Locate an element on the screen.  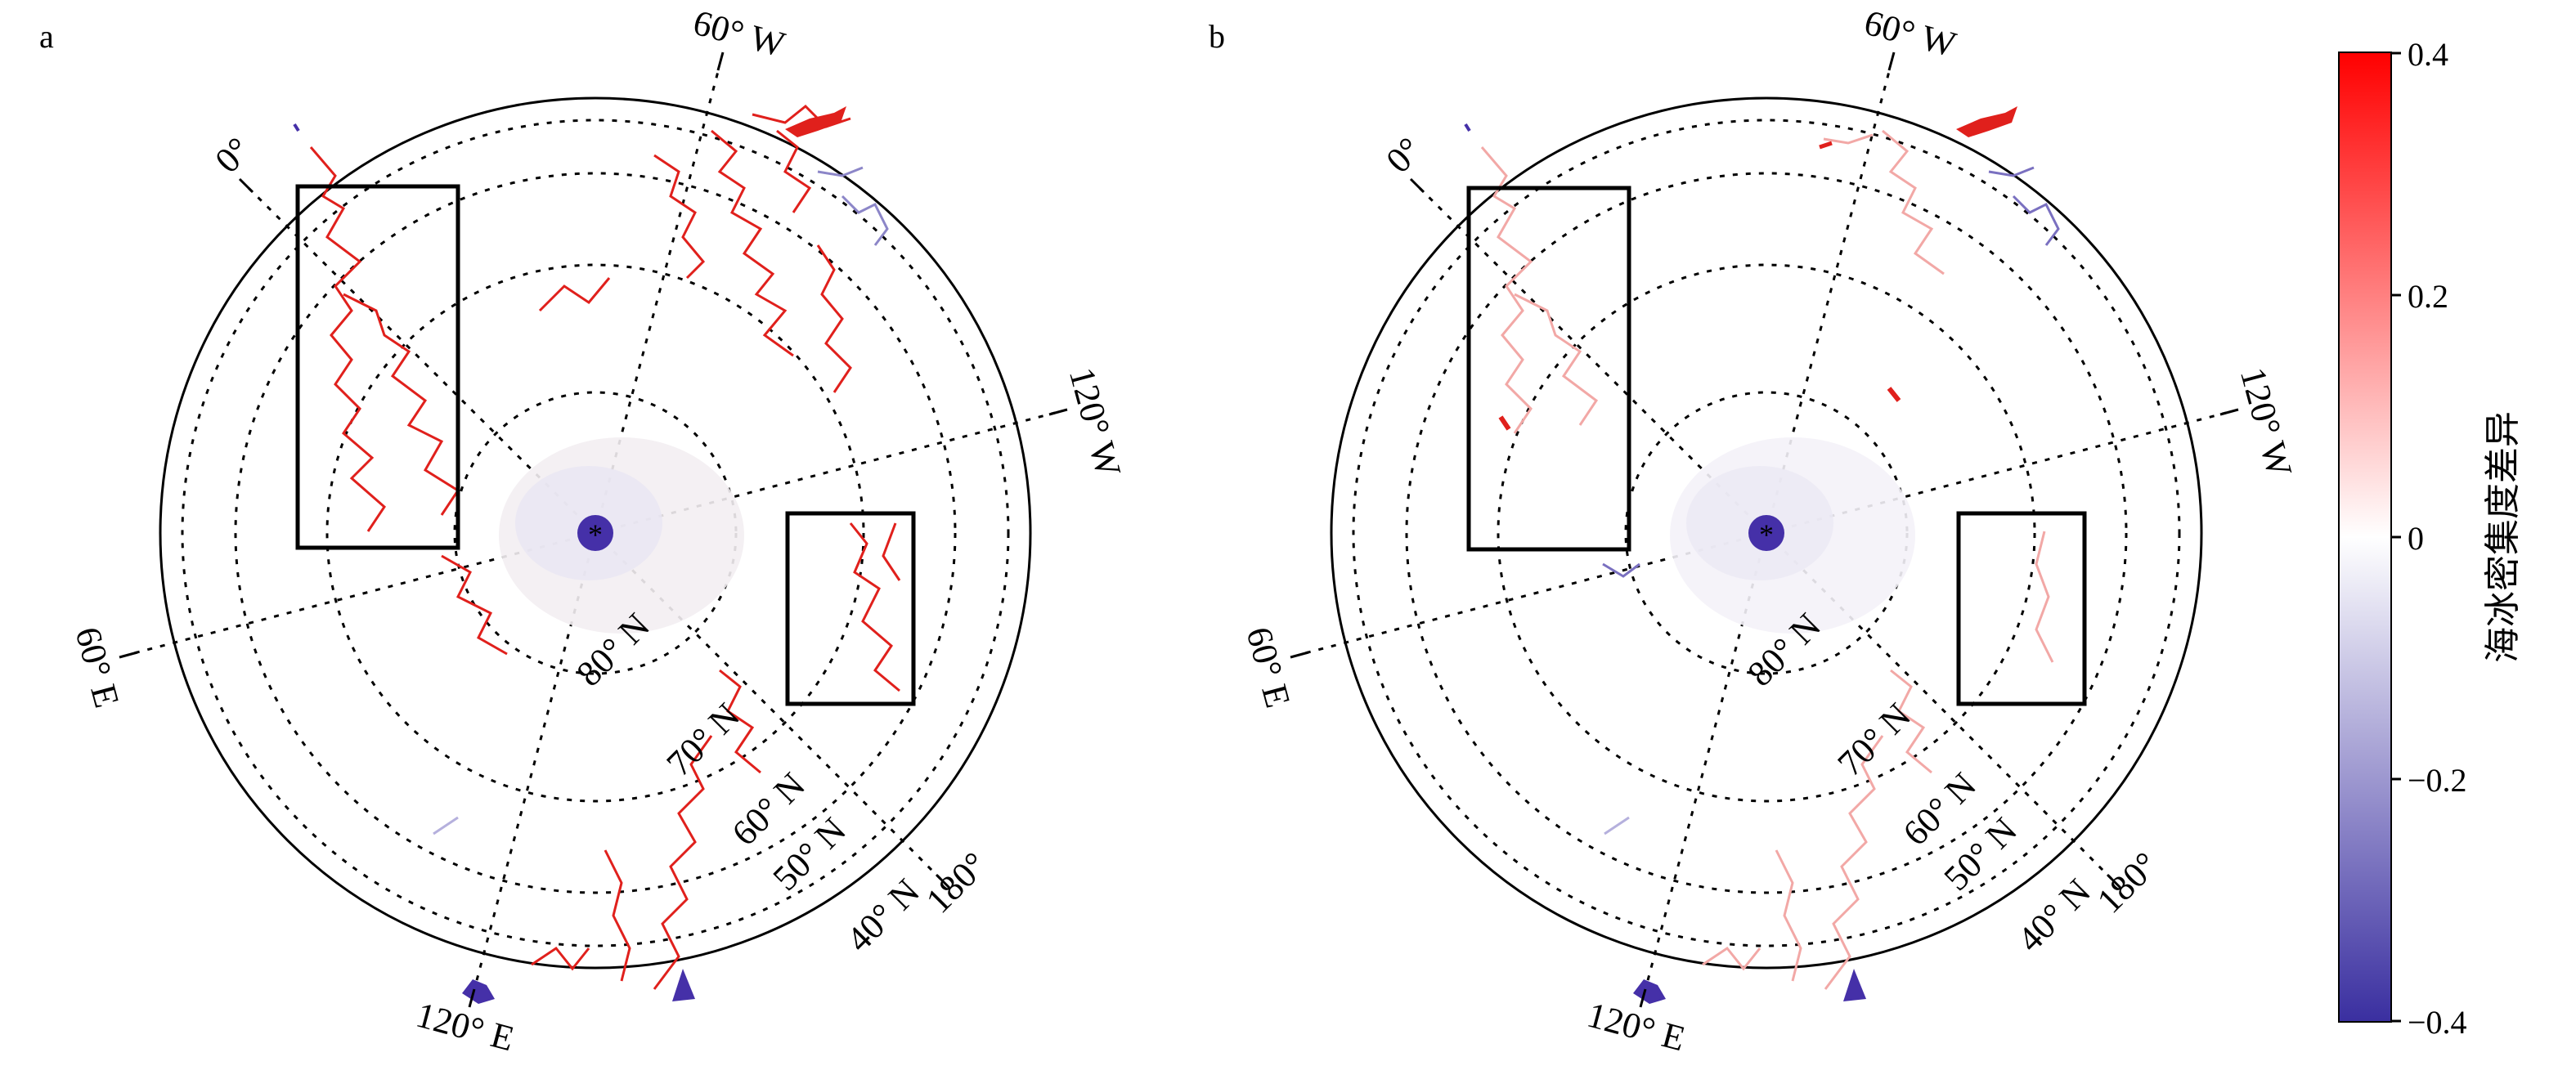
colorbar-gradient is located at coordinates (2365, 537).